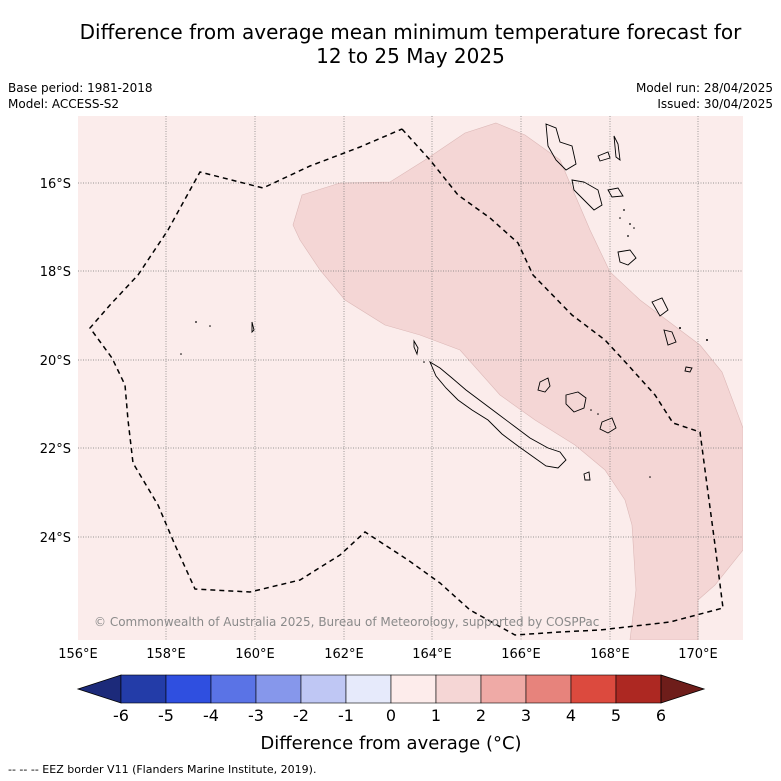  I want to click on latitude-labels: 16°S 18°S 20°S 22°S 24°S, so click(55, 361).